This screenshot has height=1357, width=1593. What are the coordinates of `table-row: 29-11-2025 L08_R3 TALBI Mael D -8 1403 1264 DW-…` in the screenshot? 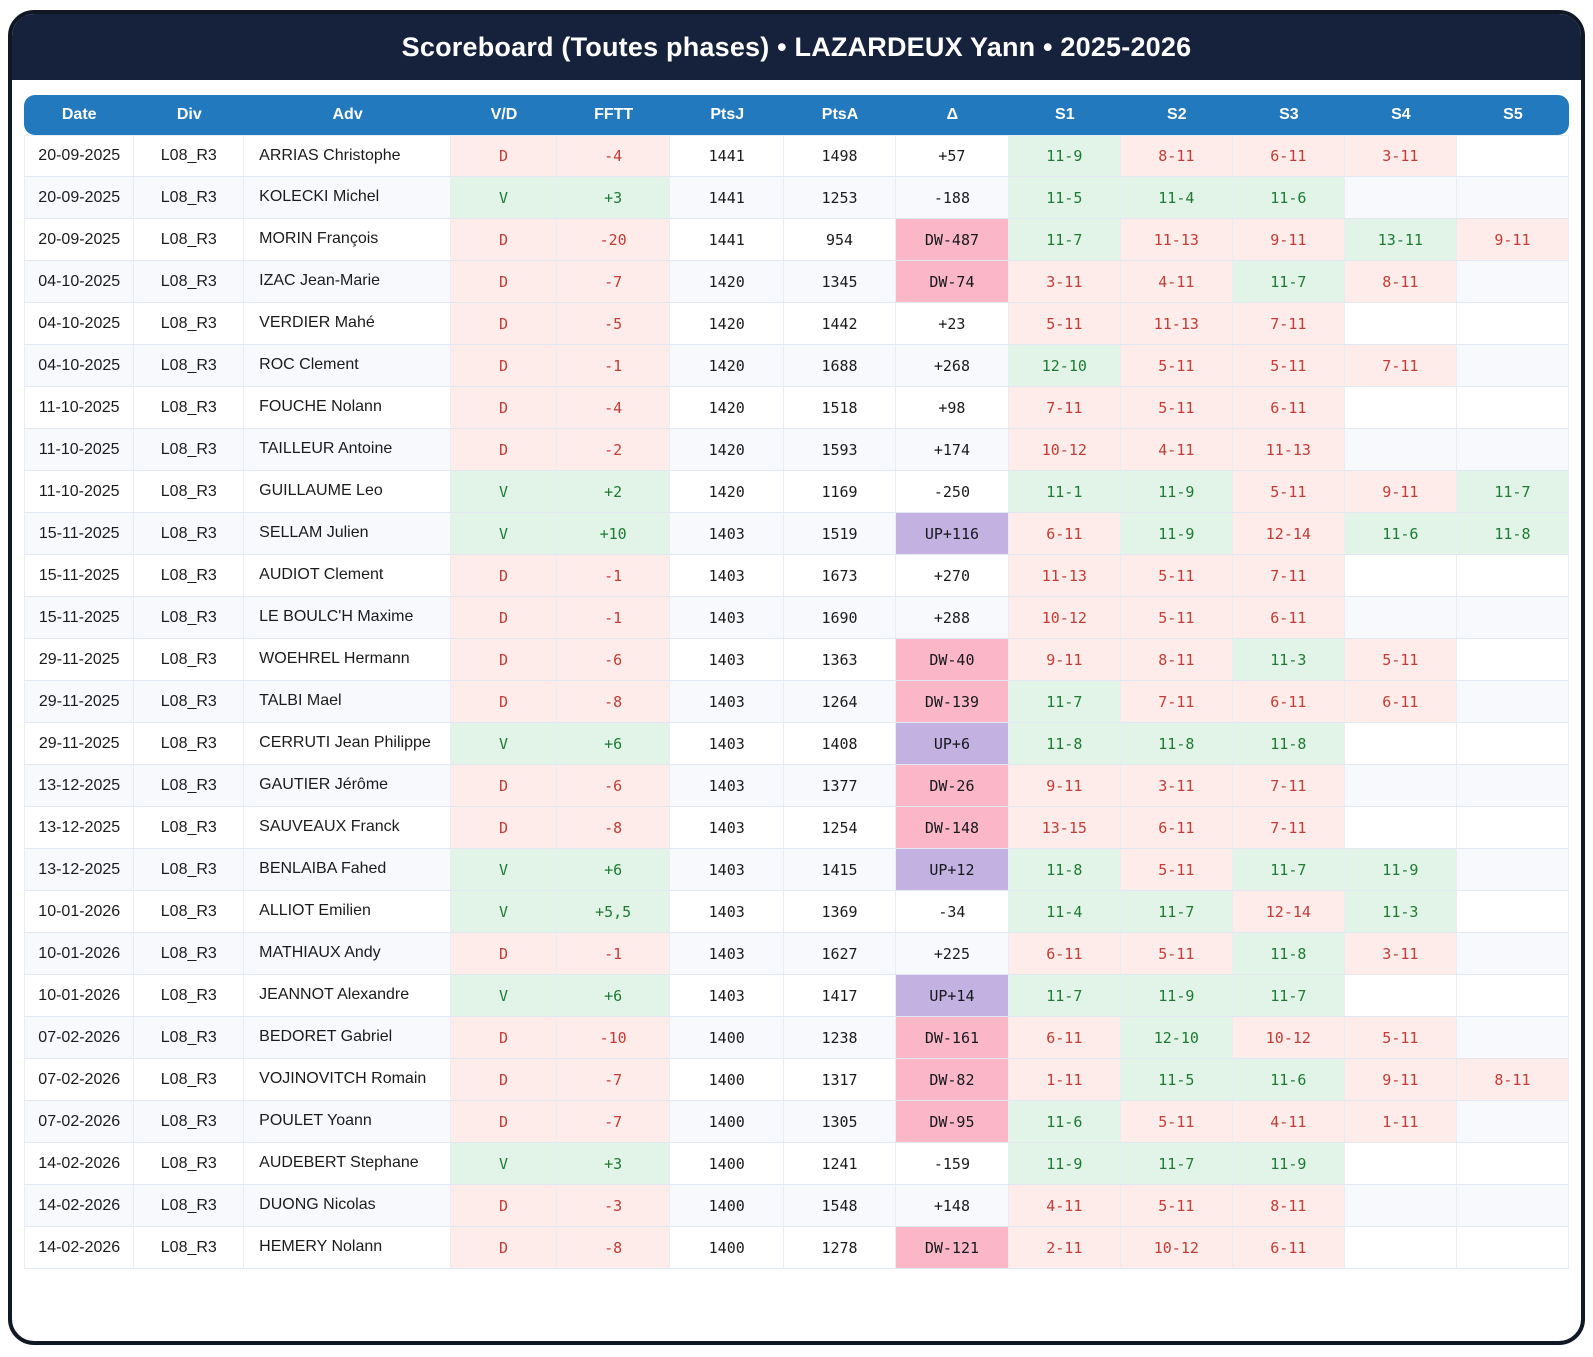 It's located at (796, 702).